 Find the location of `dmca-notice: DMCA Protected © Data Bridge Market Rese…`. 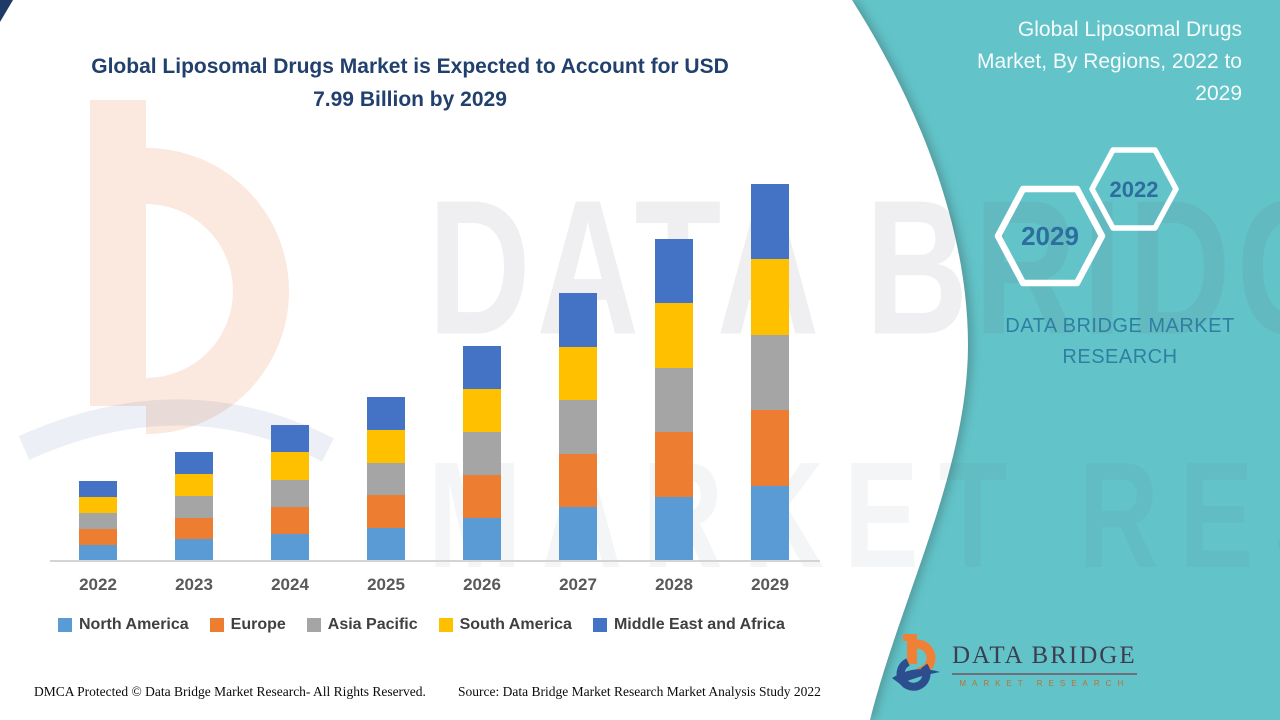

dmca-notice: DMCA Protected © Data Bridge Market Rese… is located at coordinates (230, 691).